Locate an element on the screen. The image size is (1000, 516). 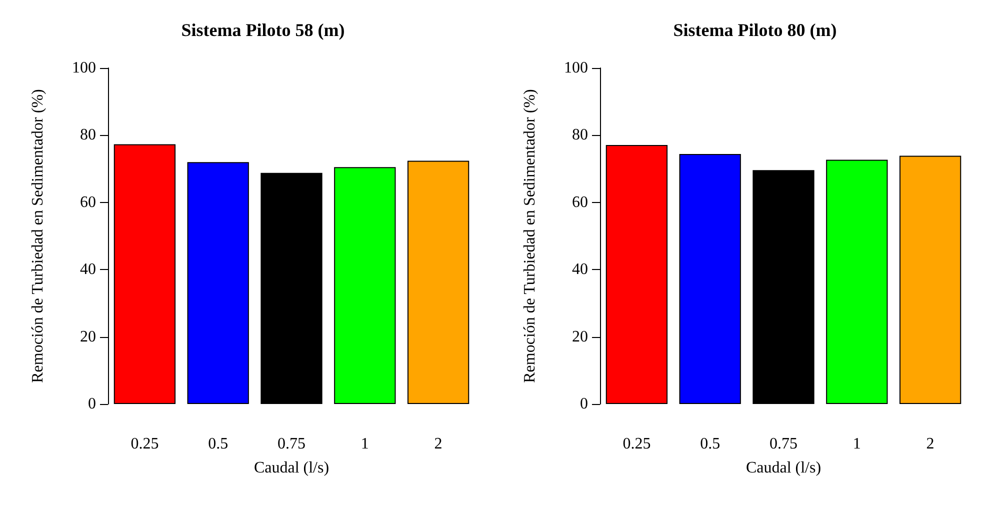
chart-title: Sistema Piloto 80 (m) is located at coordinates (755, 30).